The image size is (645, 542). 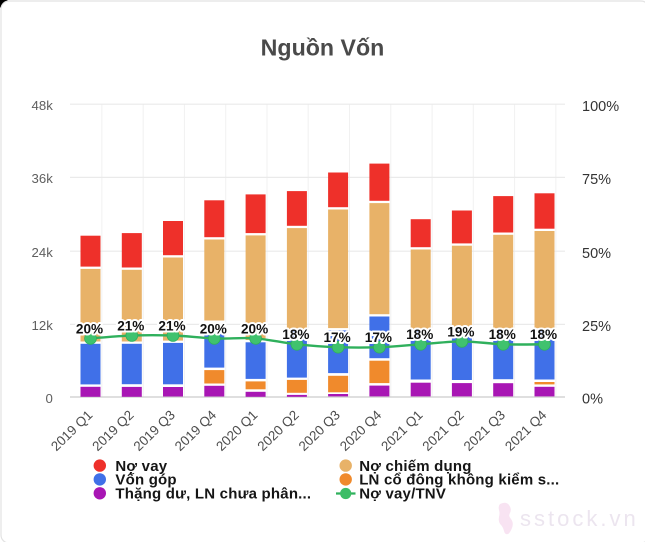 What do you see at coordinates (43, 325) in the screenshot?
I see `svg-text: 12k` at bounding box center [43, 325].